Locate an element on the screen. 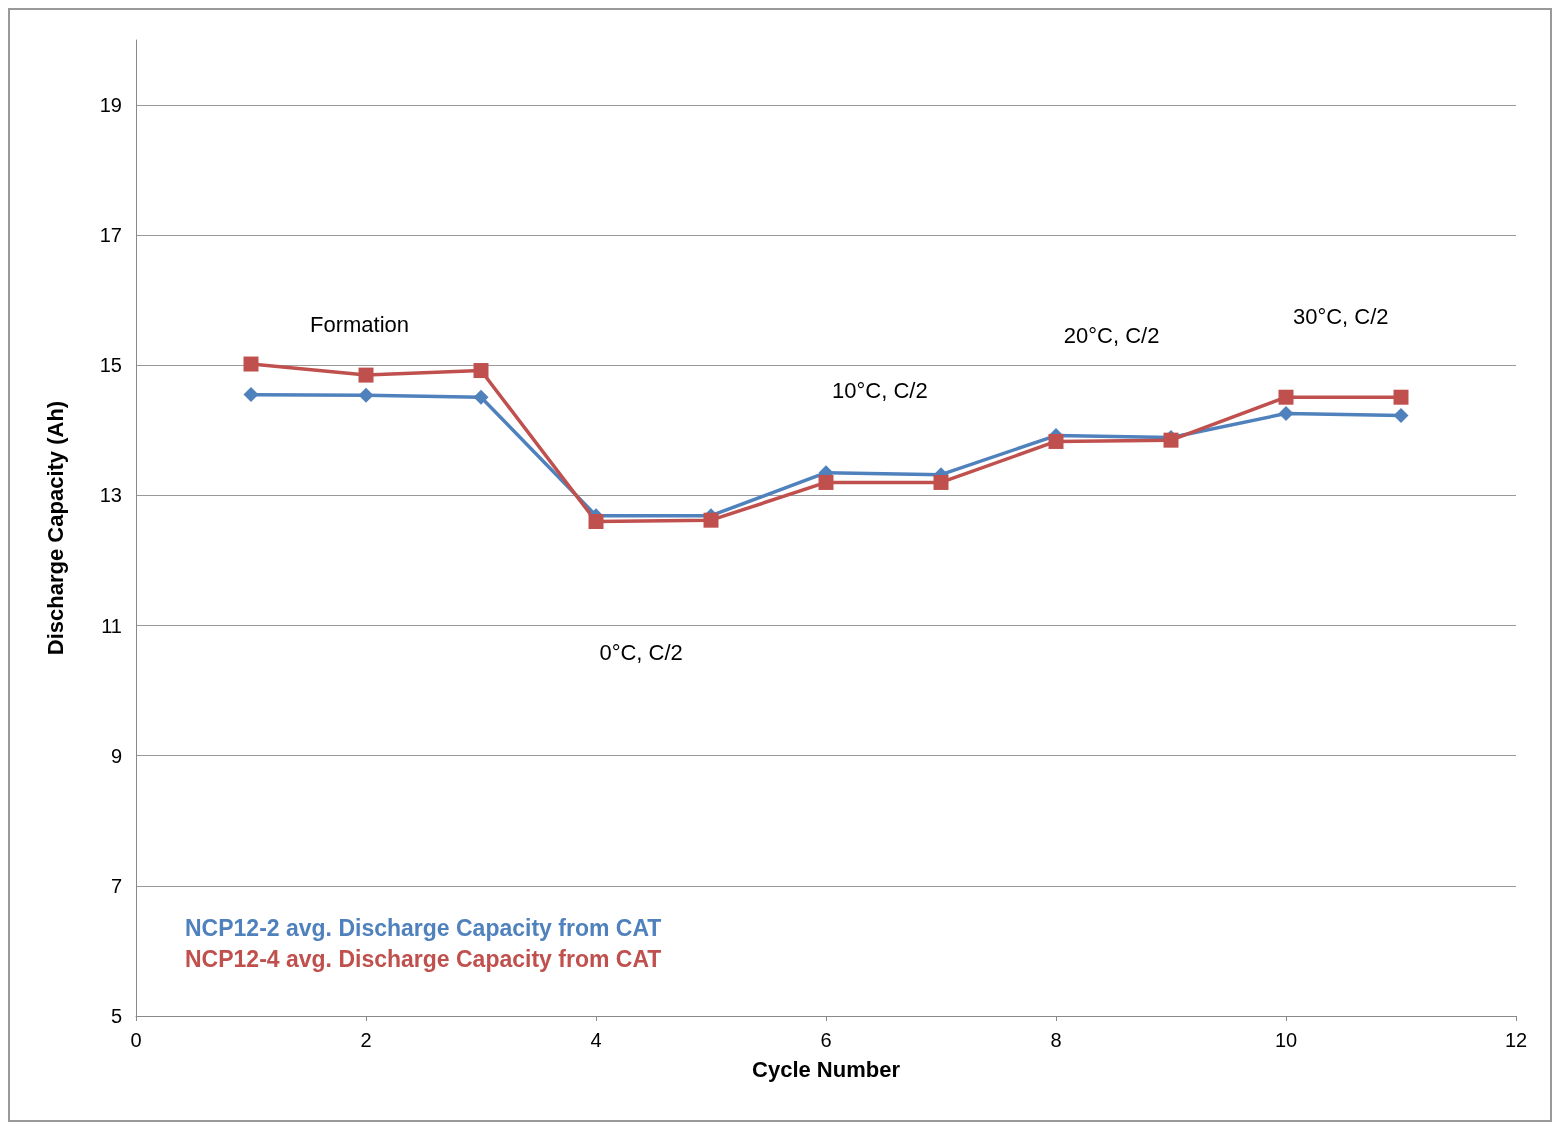  x-tick-label: 6 is located at coordinates (826, 1040).